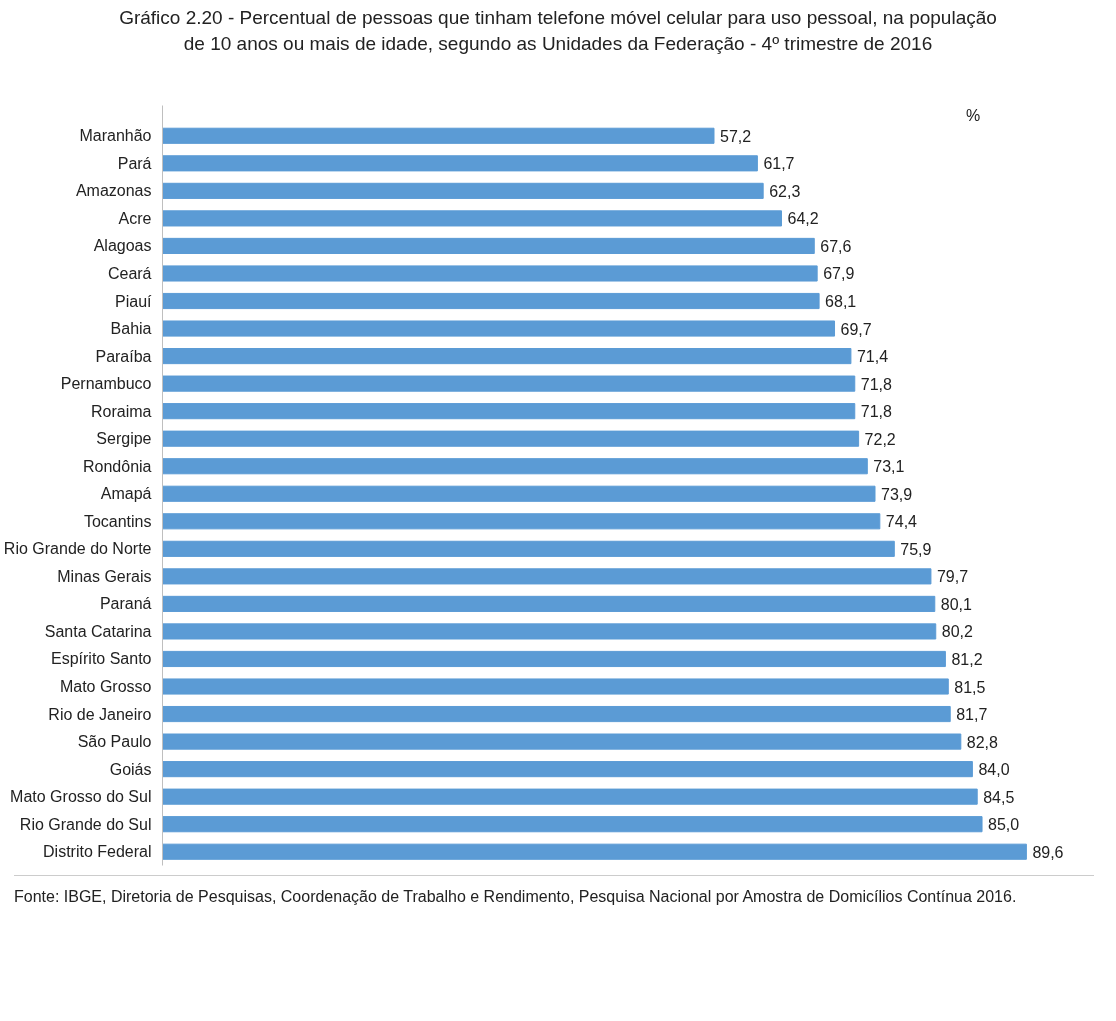  What do you see at coordinates (117, 466) in the screenshot?
I see `y-tick-label: Rondônia` at bounding box center [117, 466].